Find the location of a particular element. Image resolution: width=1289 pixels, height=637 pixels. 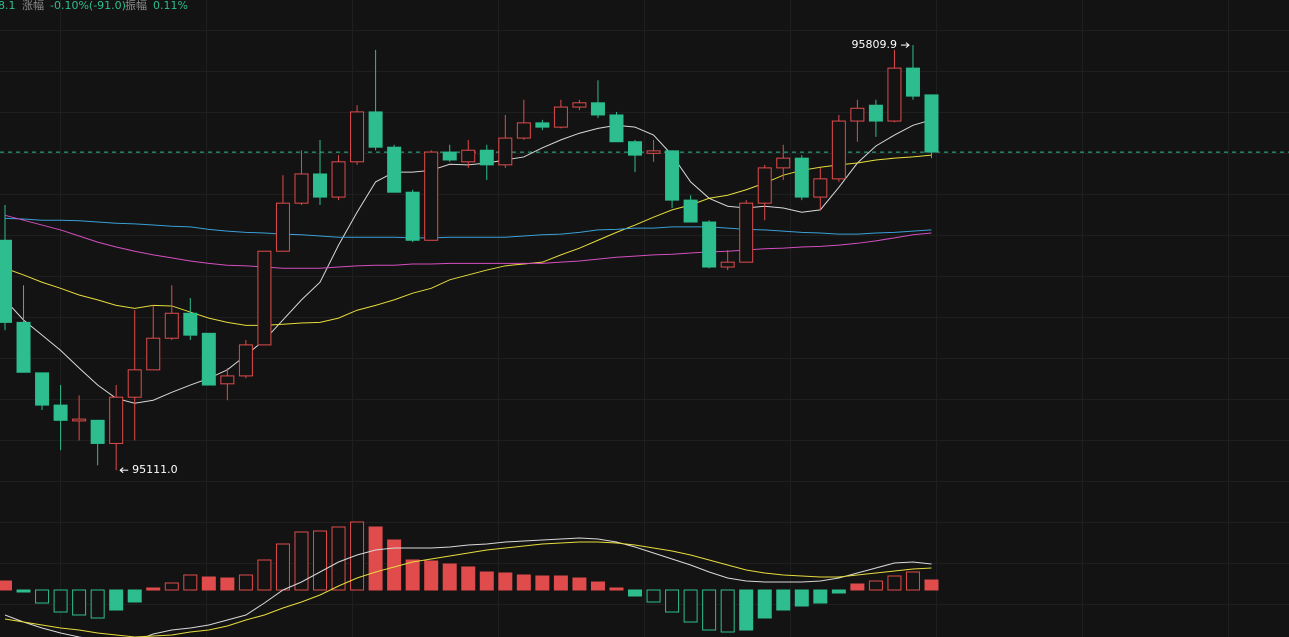

info-value: 0.11% is located at coordinates (170, 6).